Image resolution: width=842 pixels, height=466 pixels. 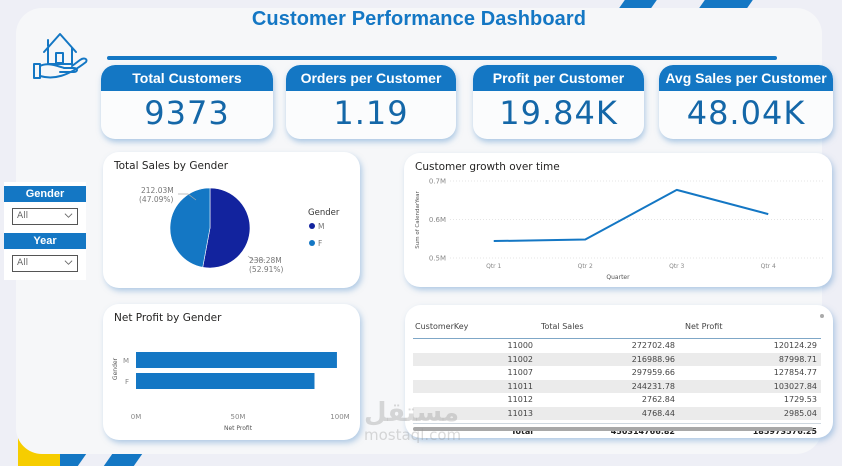 What do you see at coordinates (225, 381) in the screenshot?
I see `bar-f` at bounding box center [225, 381].